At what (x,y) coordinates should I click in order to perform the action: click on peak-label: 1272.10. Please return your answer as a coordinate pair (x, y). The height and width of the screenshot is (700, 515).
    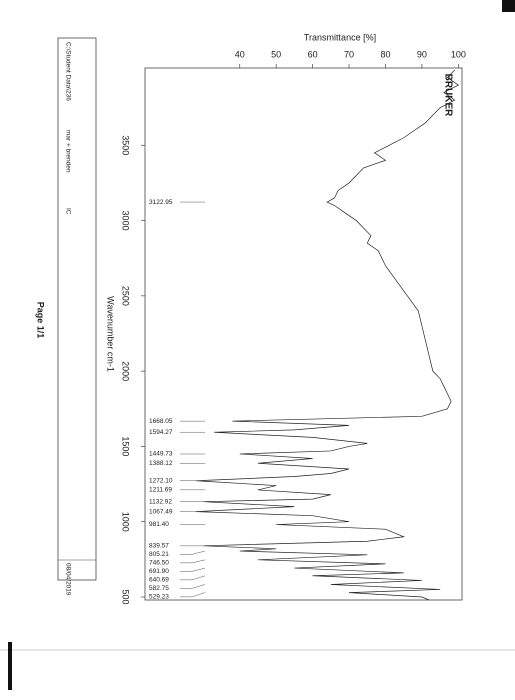
    Looking at the image, I should click on (161, 480).